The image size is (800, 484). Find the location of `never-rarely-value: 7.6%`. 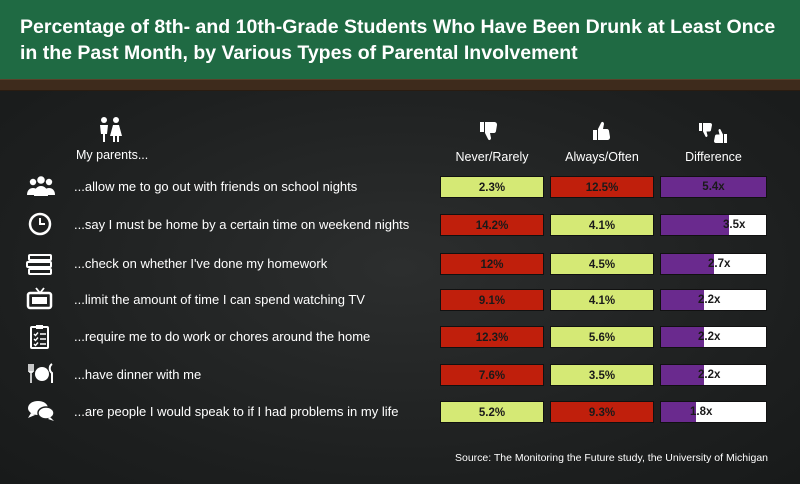

never-rarely-value: 7.6% is located at coordinates (492, 375).